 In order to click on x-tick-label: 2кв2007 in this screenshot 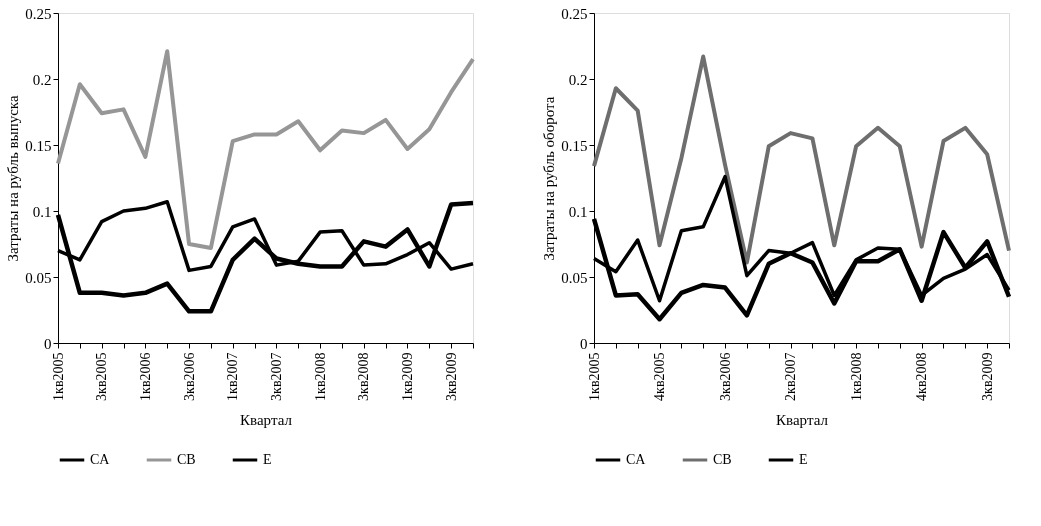, I will do `click(791, 376)`.